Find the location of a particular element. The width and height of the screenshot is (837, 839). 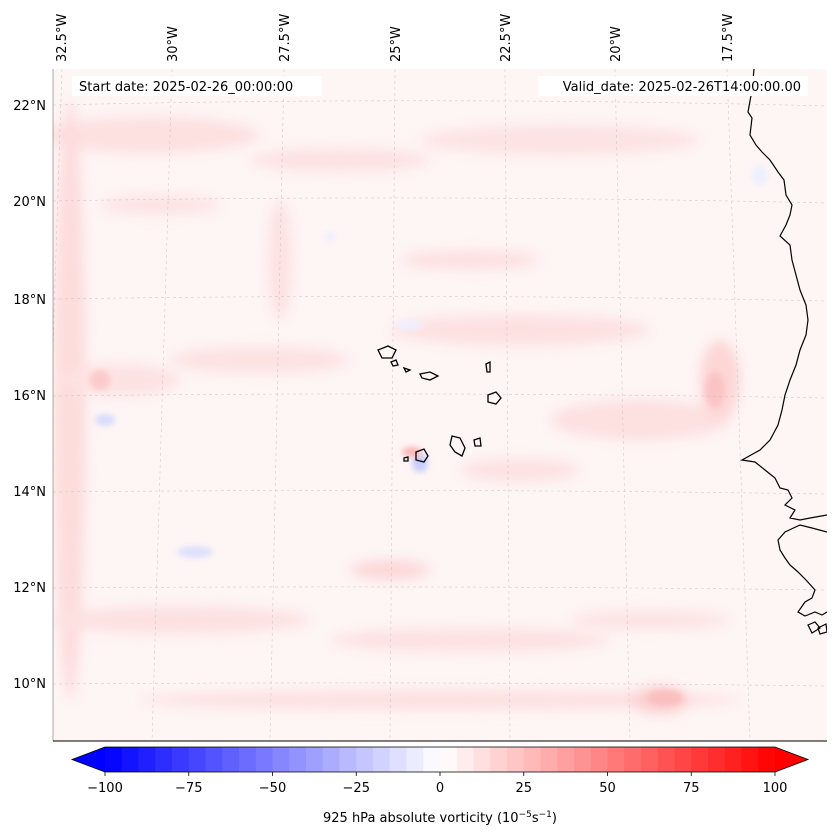

colorbar-tick-label: 0 is located at coordinates (440, 788).